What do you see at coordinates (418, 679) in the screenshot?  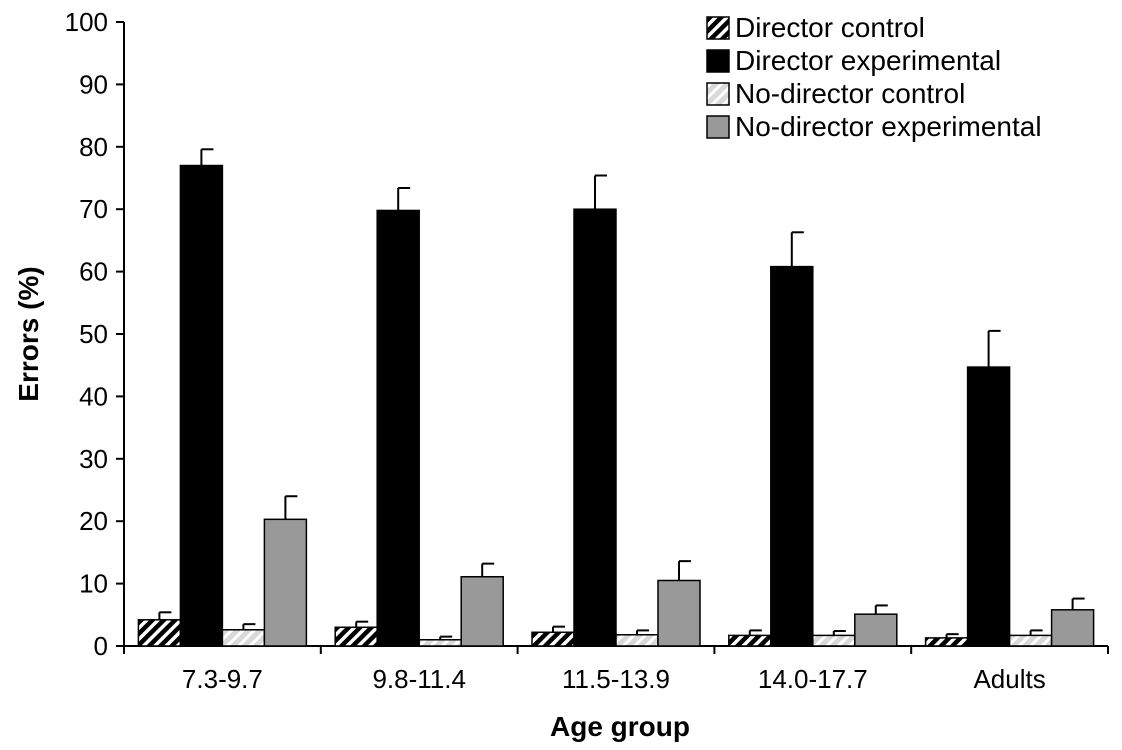 I see `x-tick-label: 9.8-11.4` at bounding box center [418, 679].